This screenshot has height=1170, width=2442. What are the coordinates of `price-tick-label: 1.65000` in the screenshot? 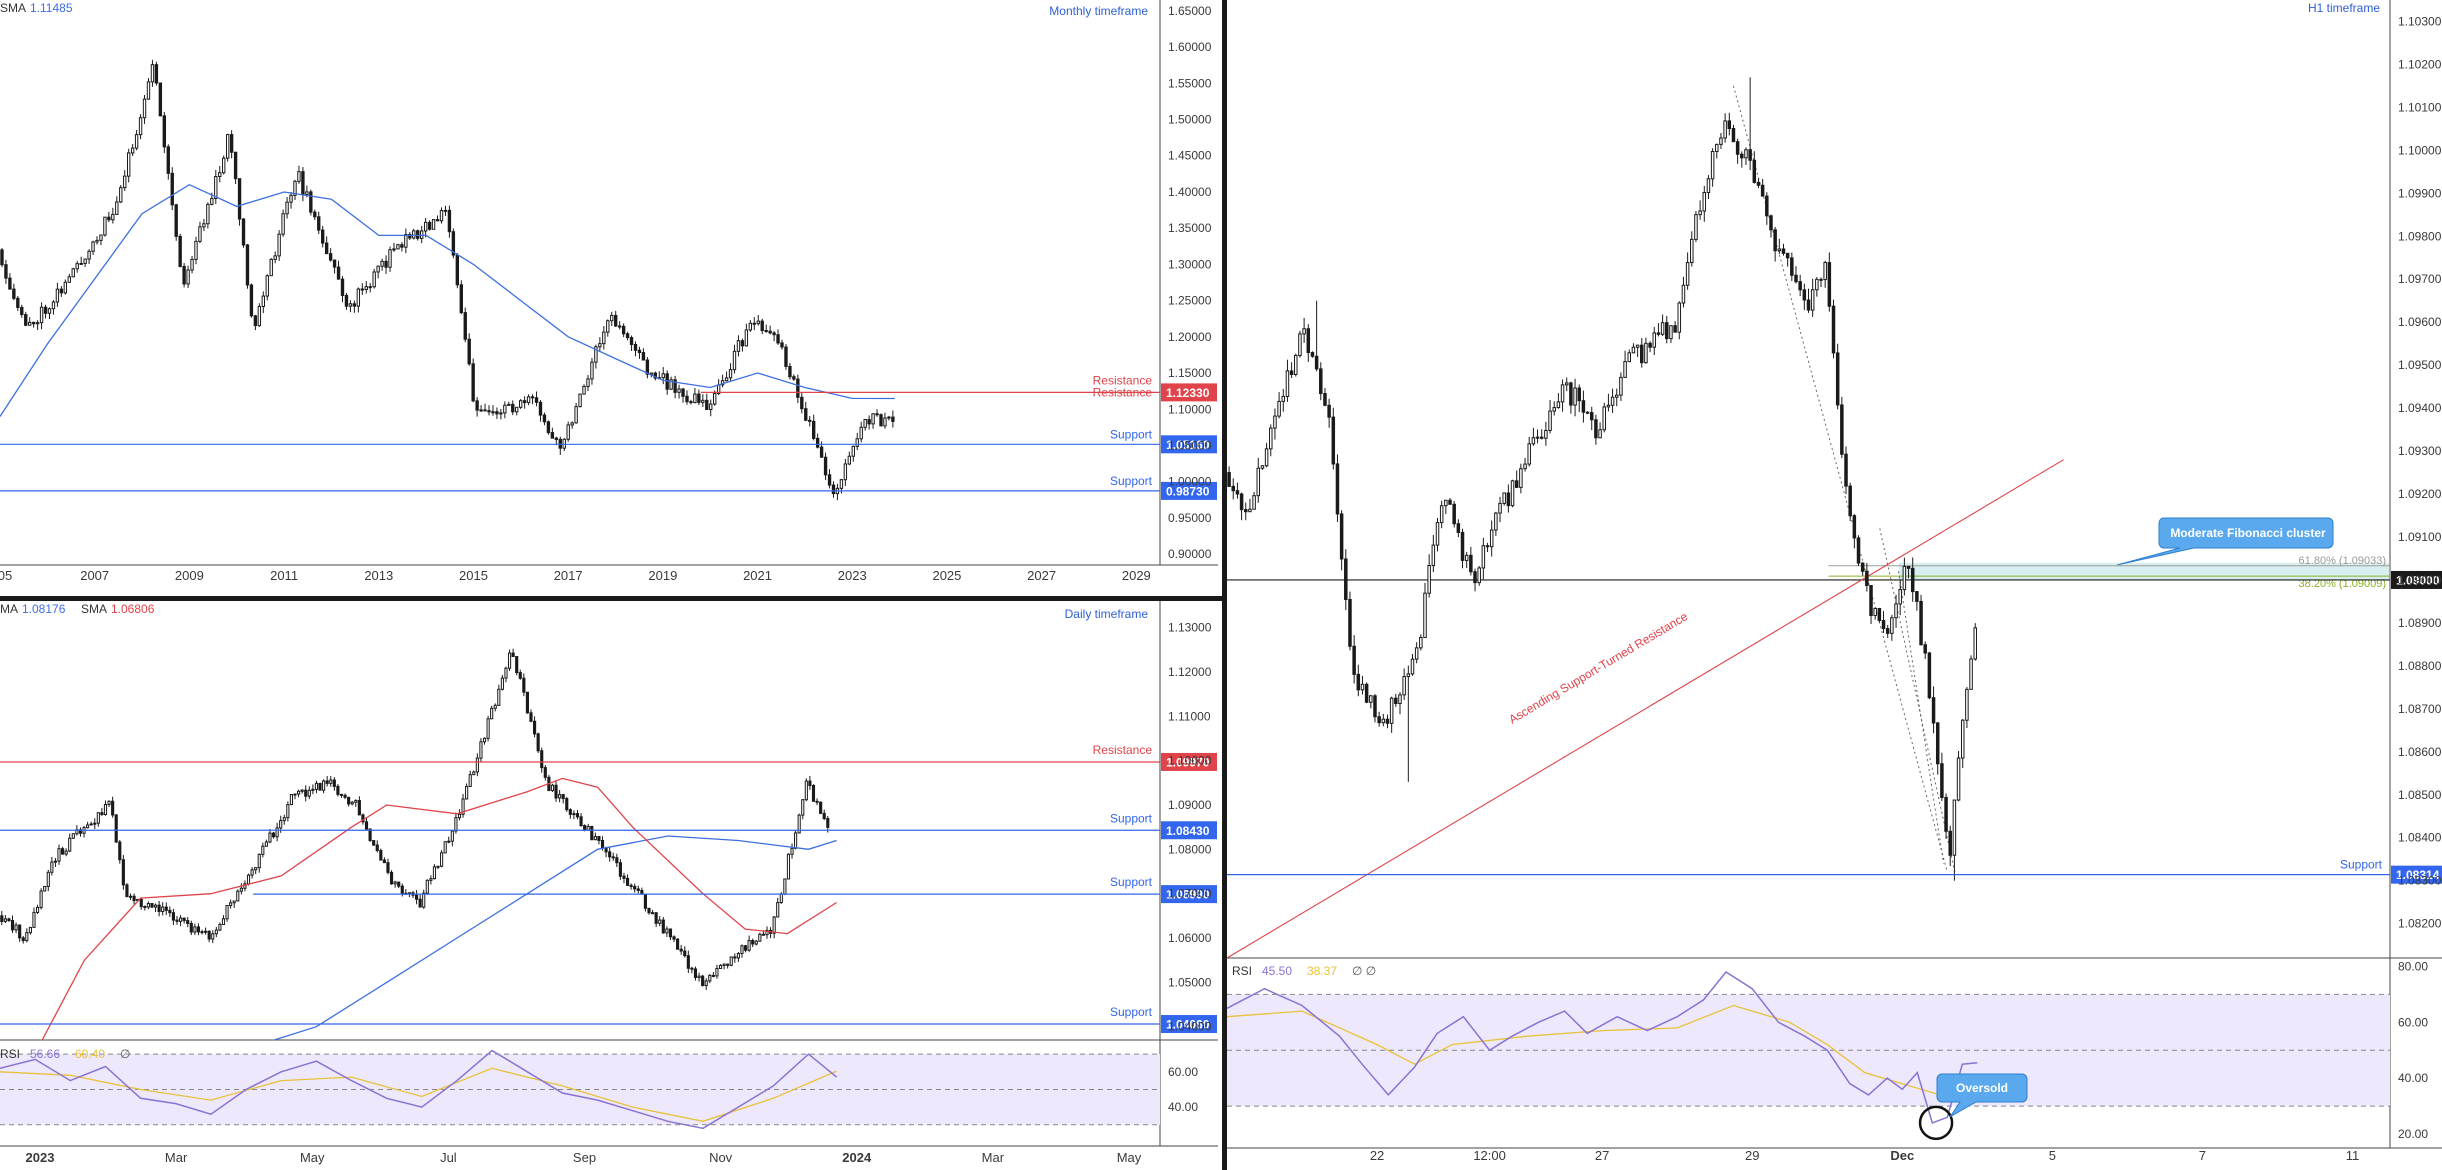 It's located at (1190, 11).